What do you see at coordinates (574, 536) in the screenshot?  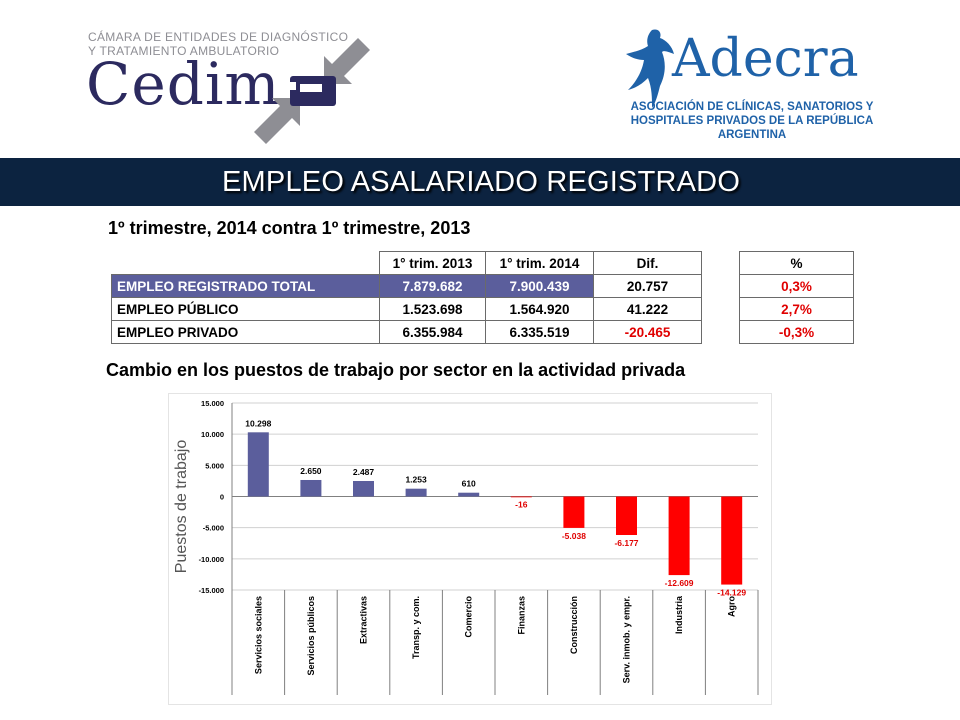 I see `data-label: -5.038` at bounding box center [574, 536].